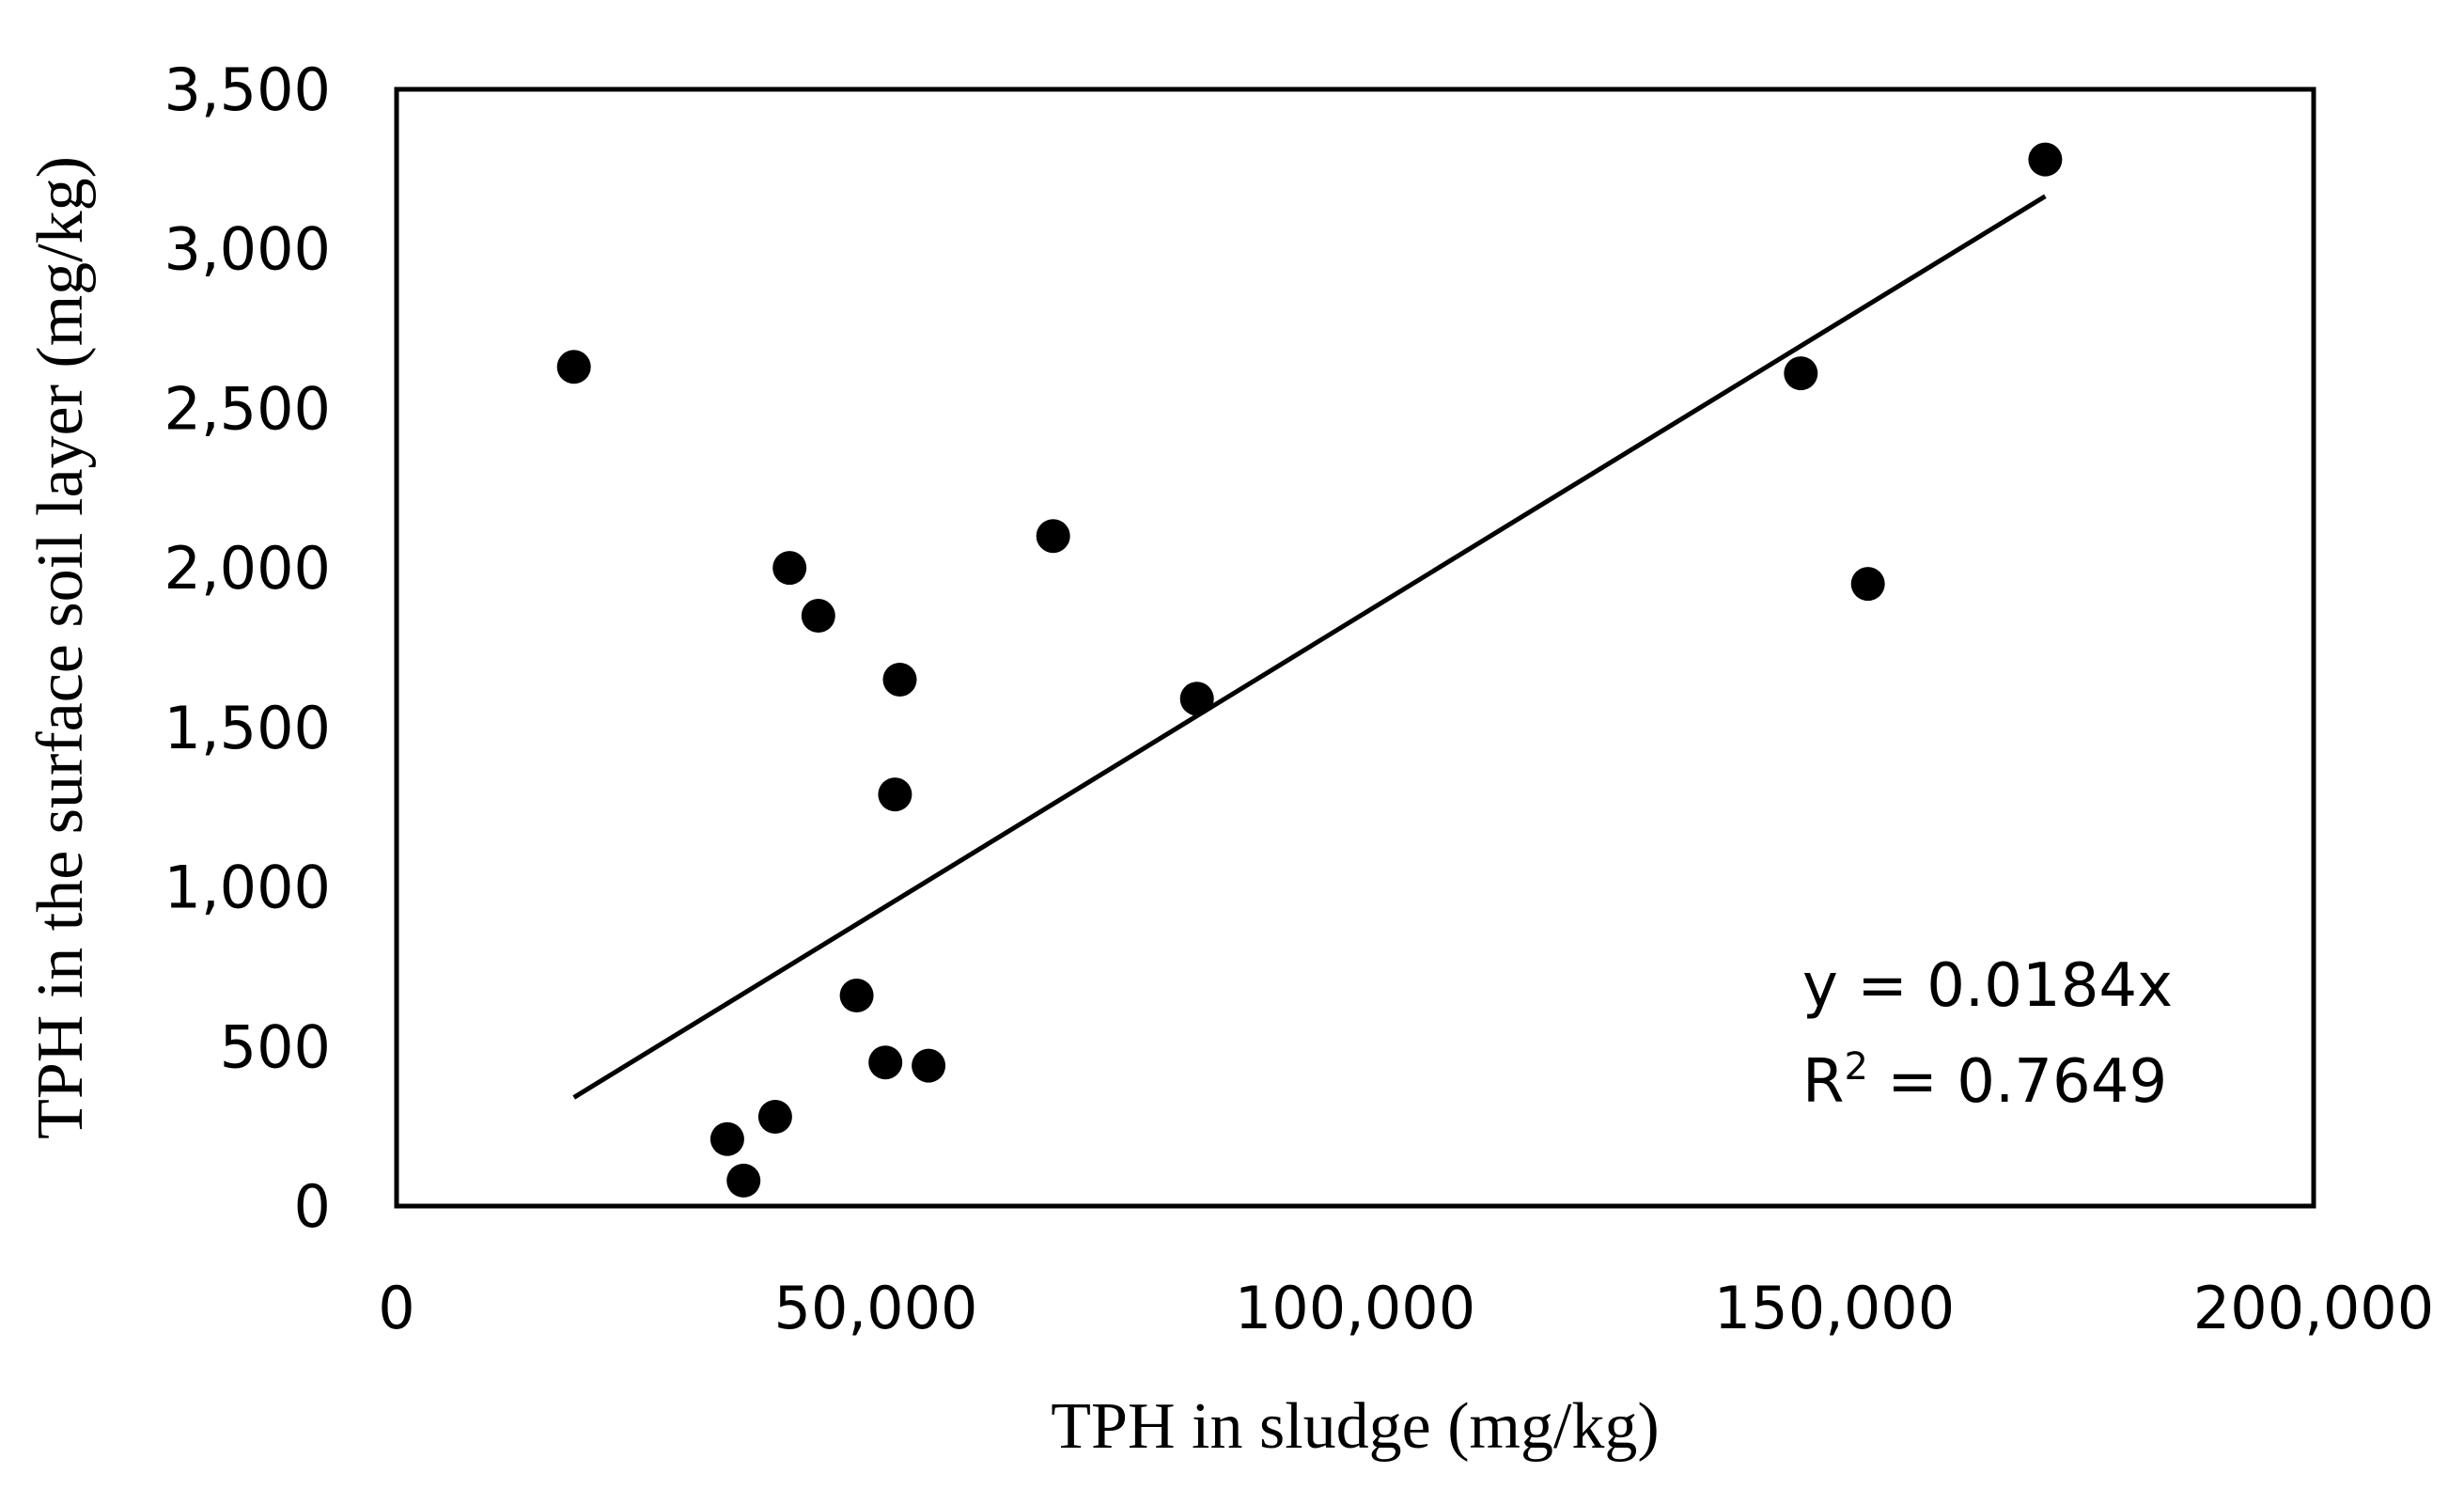 This screenshot has height=1505, width=2464. What do you see at coordinates (248, 648) in the screenshot?
I see `y-tick-labels: 0 500 1,000 1,500 2,000 2,500 3,000 3,500` at bounding box center [248, 648].